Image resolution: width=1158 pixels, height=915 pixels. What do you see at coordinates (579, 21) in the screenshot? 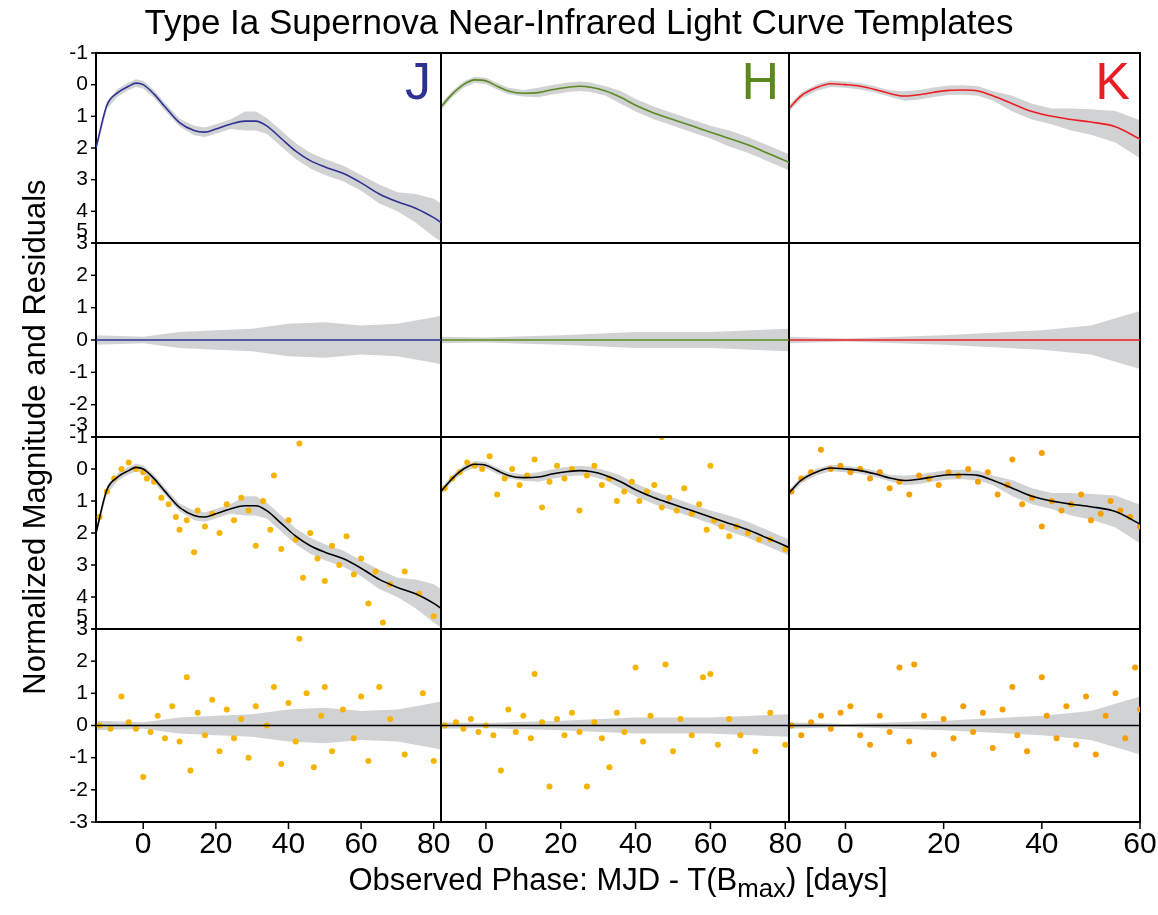
I see `text: Type Ia Supernova Near-Infrared Light Curve Templates` at bounding box center [579, 21].